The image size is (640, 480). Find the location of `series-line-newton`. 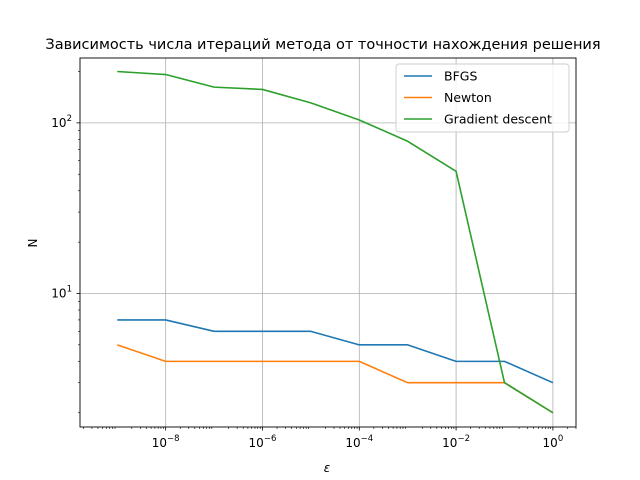

series-line-newton is located at coordinates (335, 379).